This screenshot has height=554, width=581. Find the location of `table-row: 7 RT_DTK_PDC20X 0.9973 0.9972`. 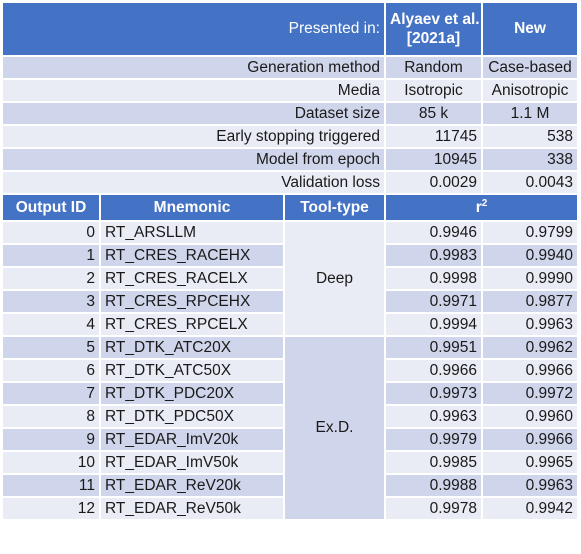

table-row: 7 RT_DTK_PDC20X 0.9973 0.9972 is located at coordinates (290, 393).